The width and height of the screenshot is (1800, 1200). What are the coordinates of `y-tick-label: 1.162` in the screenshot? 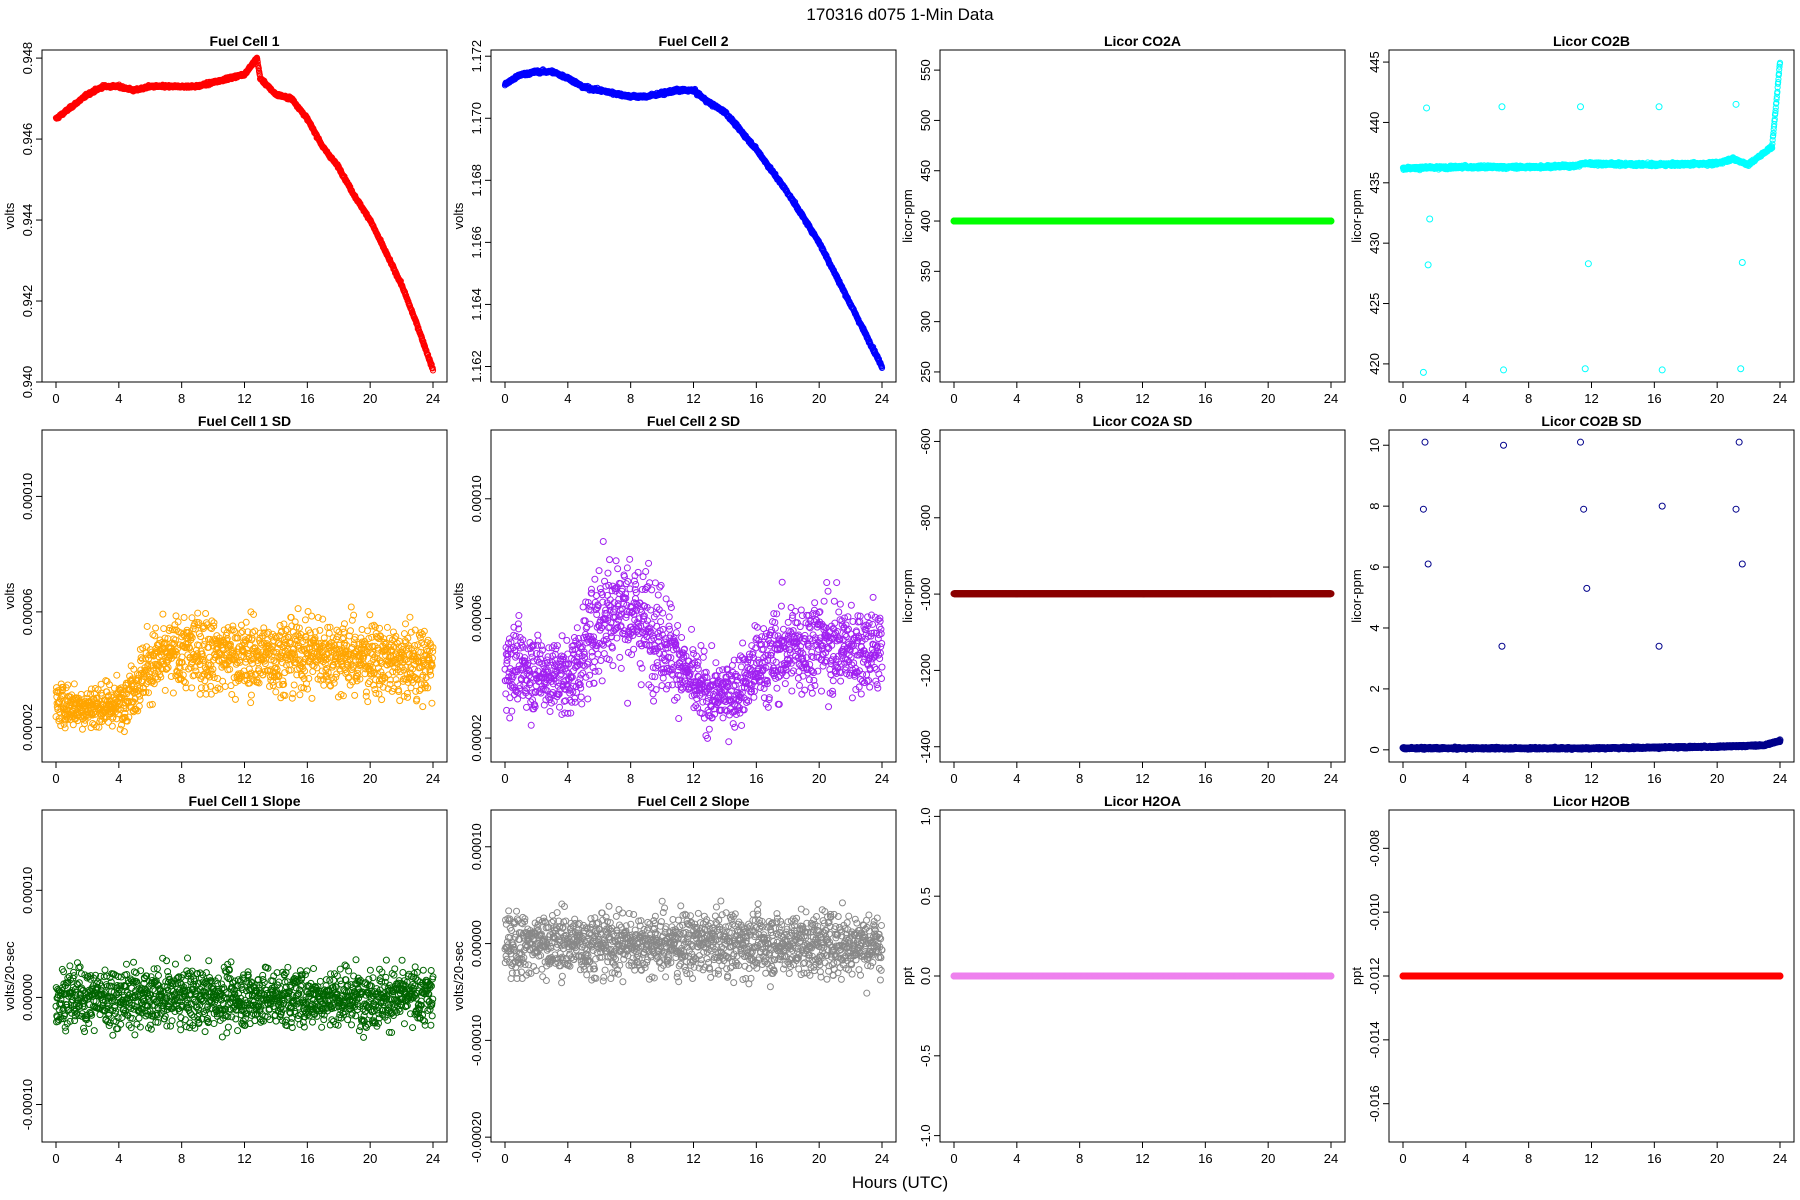 It's located at (476, 366).